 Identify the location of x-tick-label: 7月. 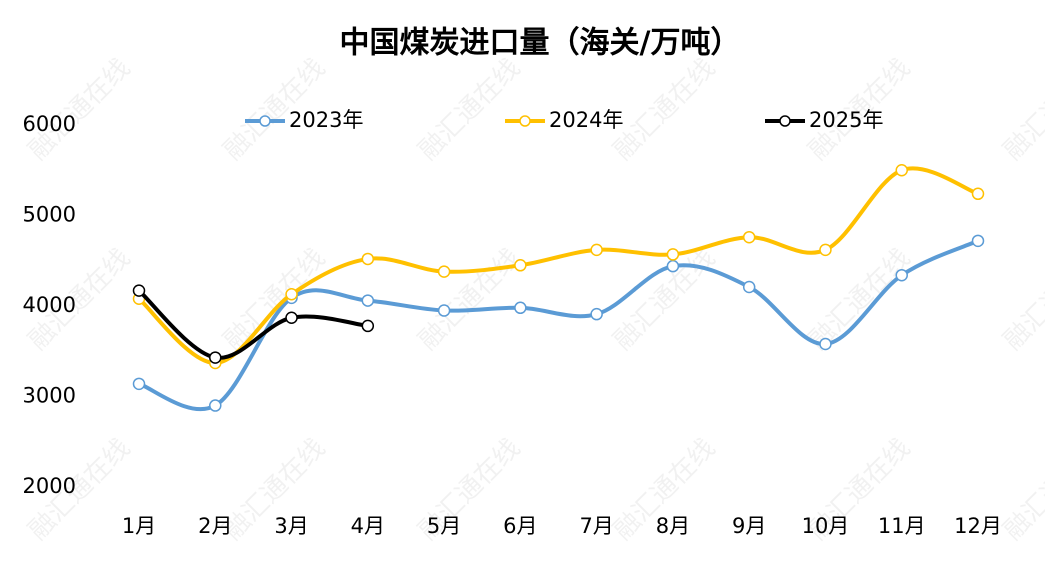
(596, 526).